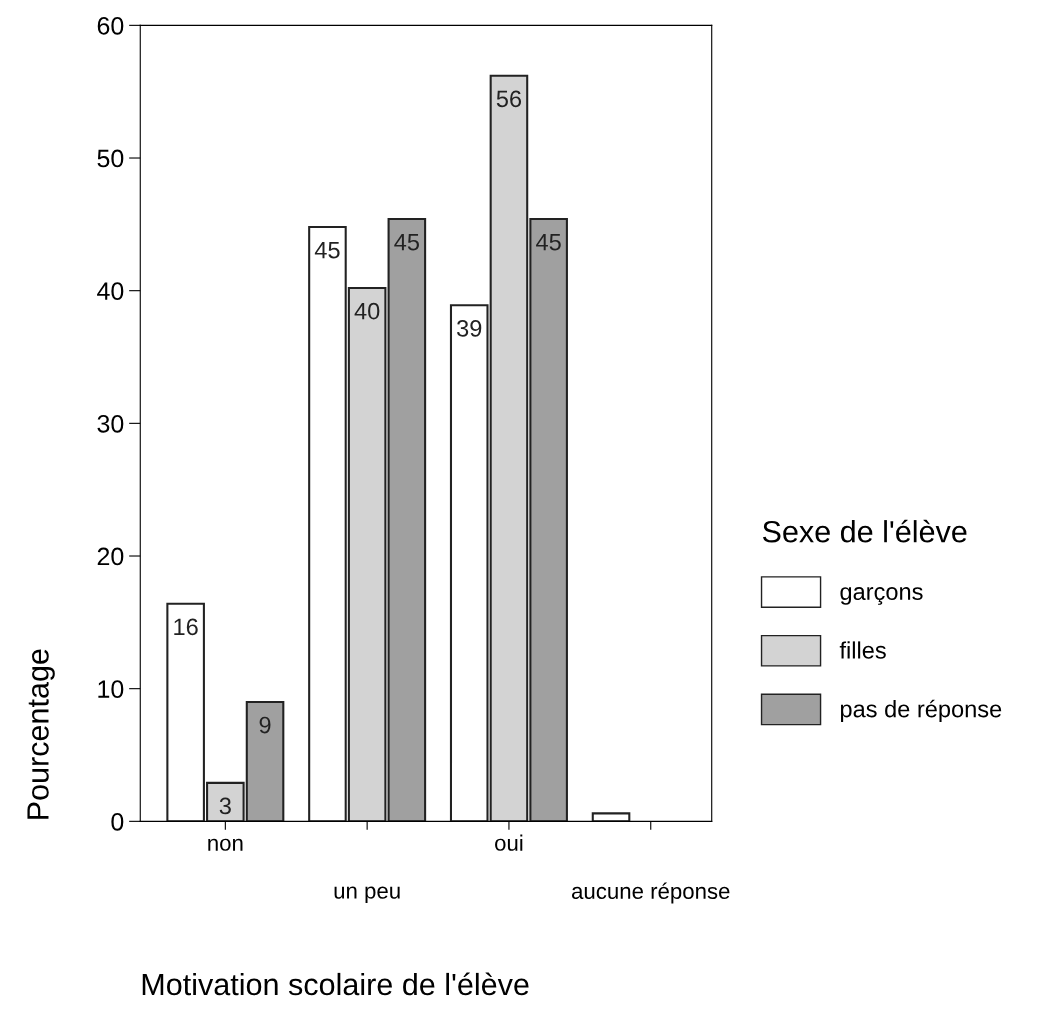 The image size is (1039, 1014). I want to click on data-label: 3, so click(225, 806).